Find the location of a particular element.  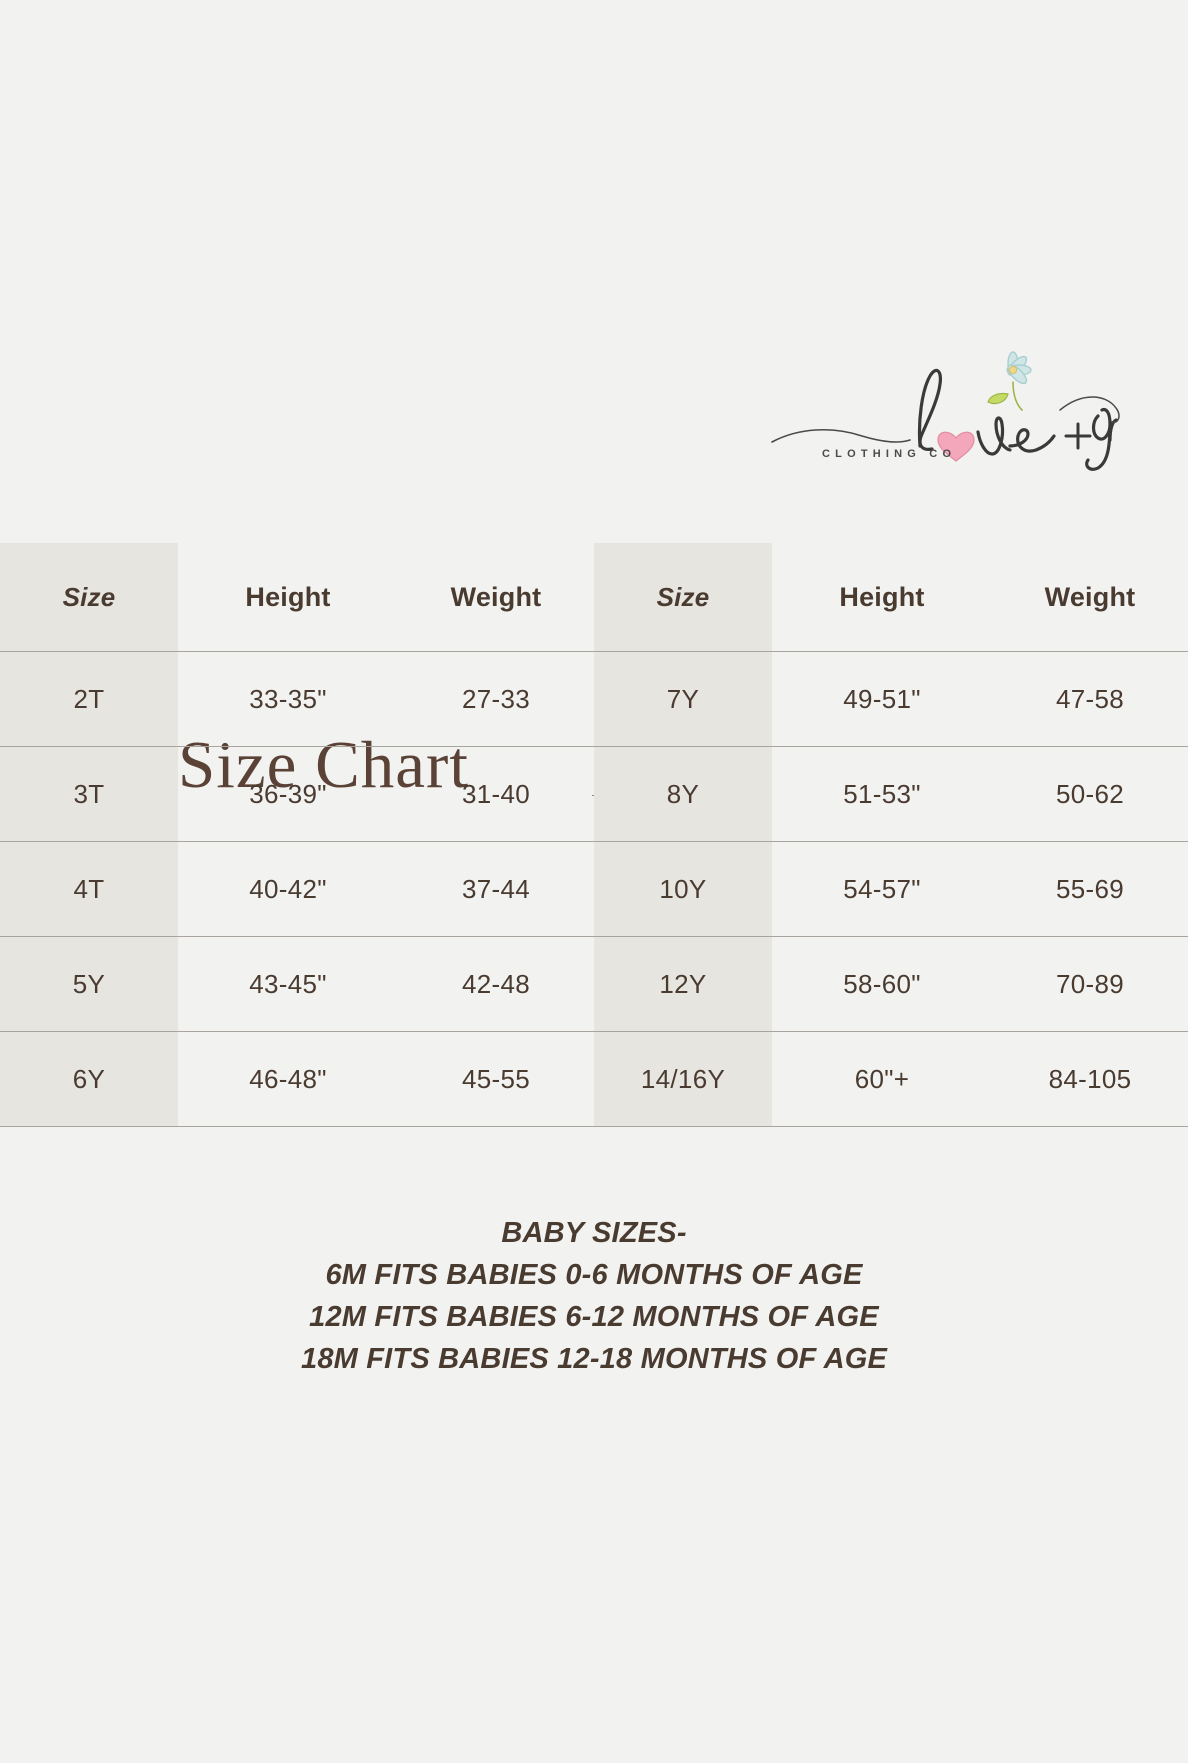

note-line: 6M FITS BABIES 0-6 MONTHS OF AGE is located at coordinates (594, 1275).